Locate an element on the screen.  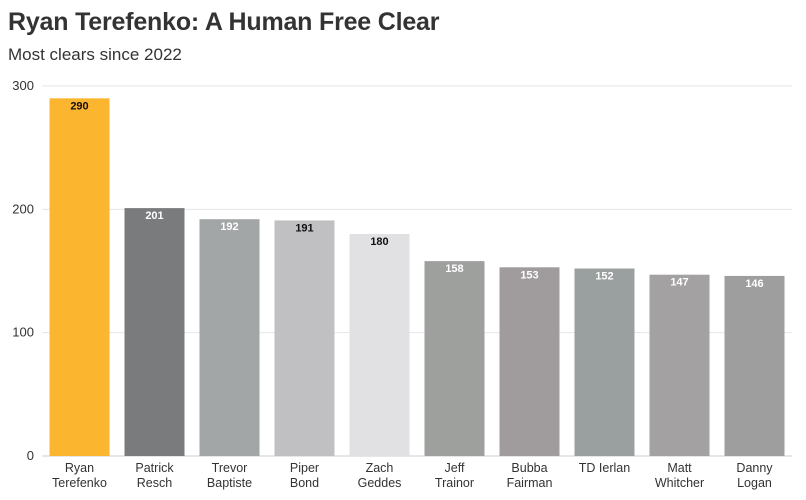
chart-subtitle: Most clears since 2022 is located at coordinates (95, 54).